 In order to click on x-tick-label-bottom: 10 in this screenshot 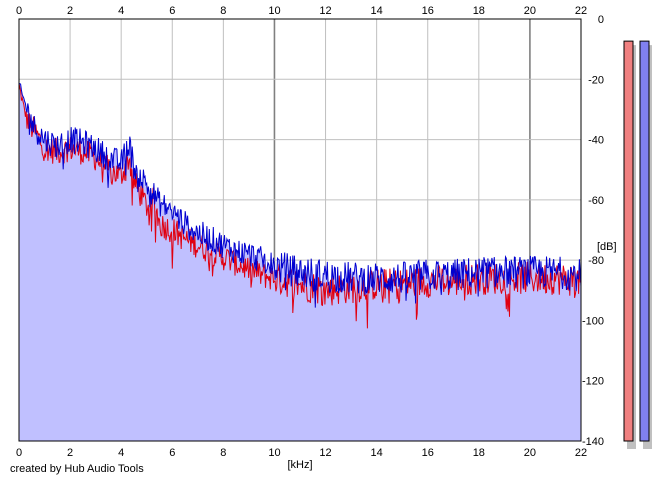, I will do `click(274, 453)`.